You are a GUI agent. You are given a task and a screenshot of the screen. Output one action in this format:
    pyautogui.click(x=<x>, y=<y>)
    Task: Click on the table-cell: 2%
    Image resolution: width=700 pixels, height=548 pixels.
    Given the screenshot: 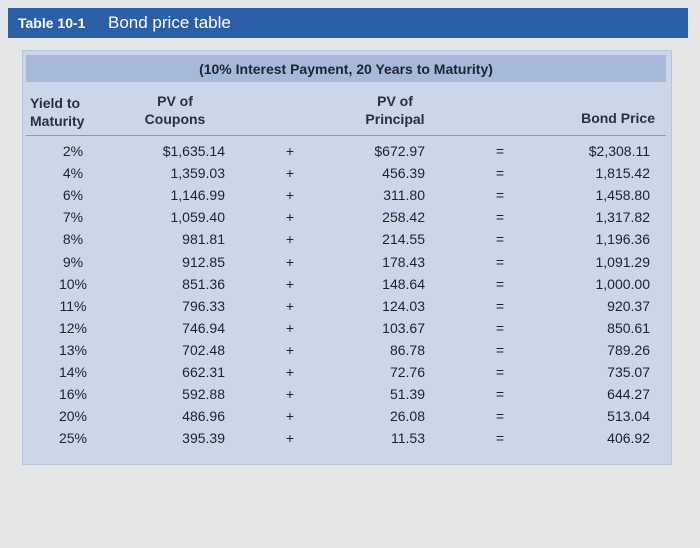 What is the action you would take?
    pyautogui.click(x=73, y=151)
    